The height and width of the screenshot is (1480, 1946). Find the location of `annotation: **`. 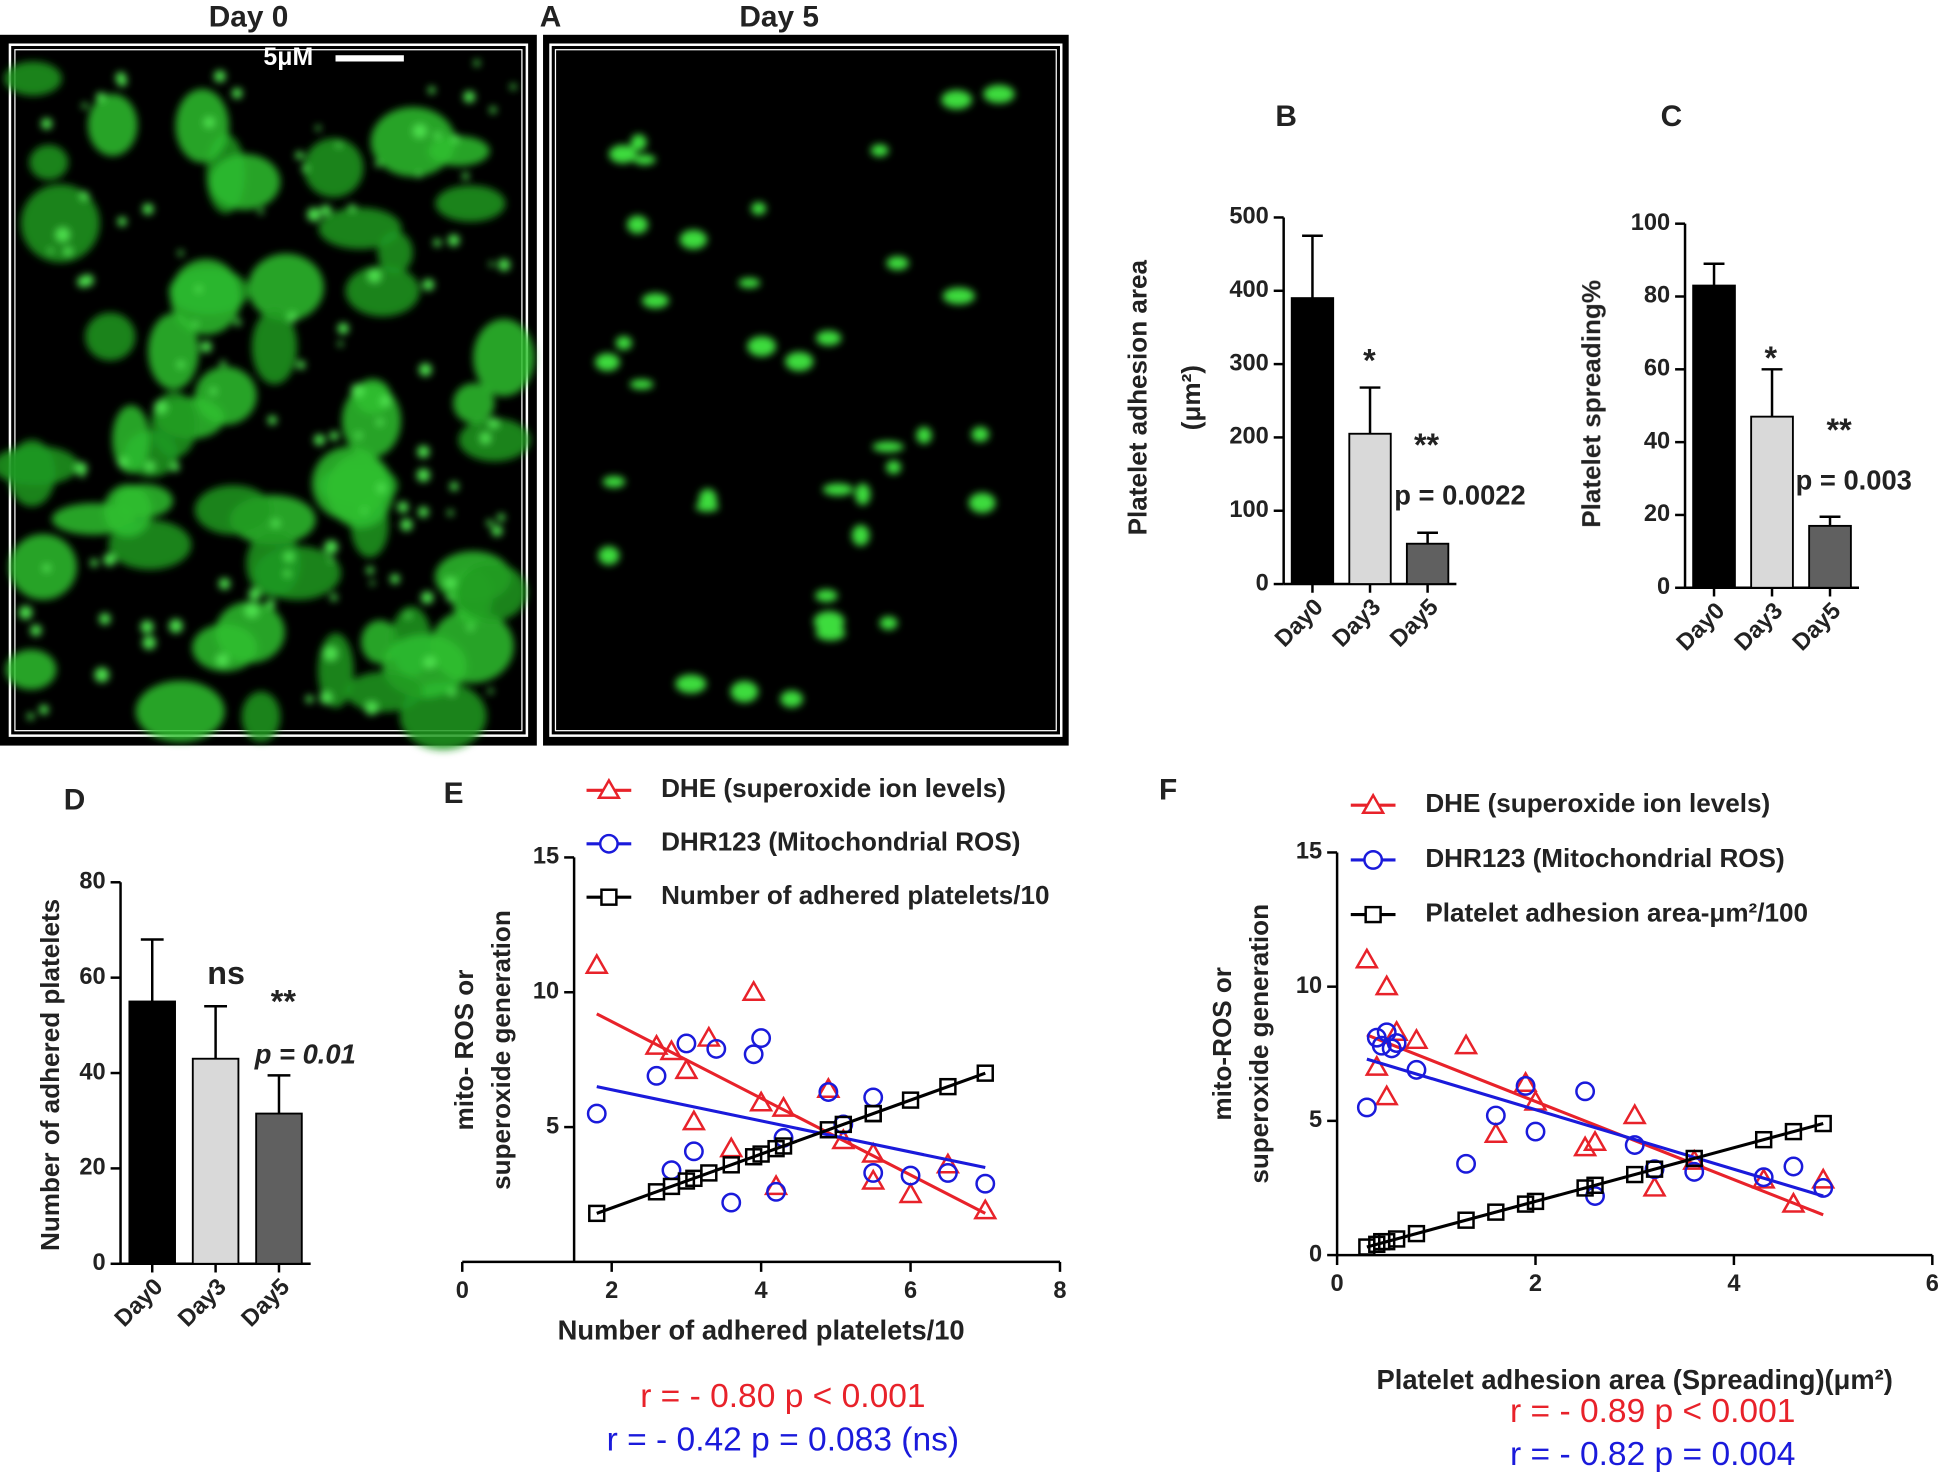

annotation: ** is located at coordinates (284, 1002).